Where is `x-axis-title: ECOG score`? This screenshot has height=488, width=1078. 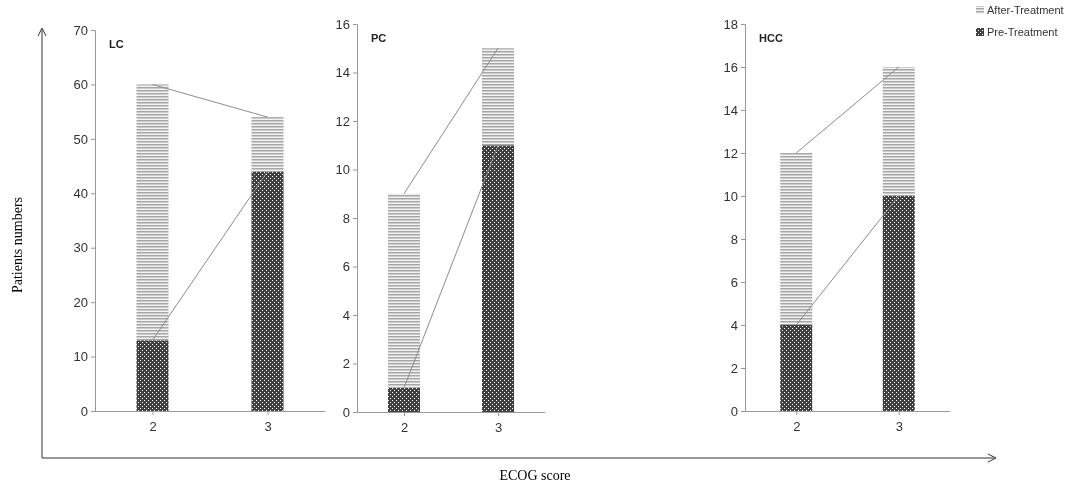
x-axis-title: ECOG score is located at coordinates (535, 475).